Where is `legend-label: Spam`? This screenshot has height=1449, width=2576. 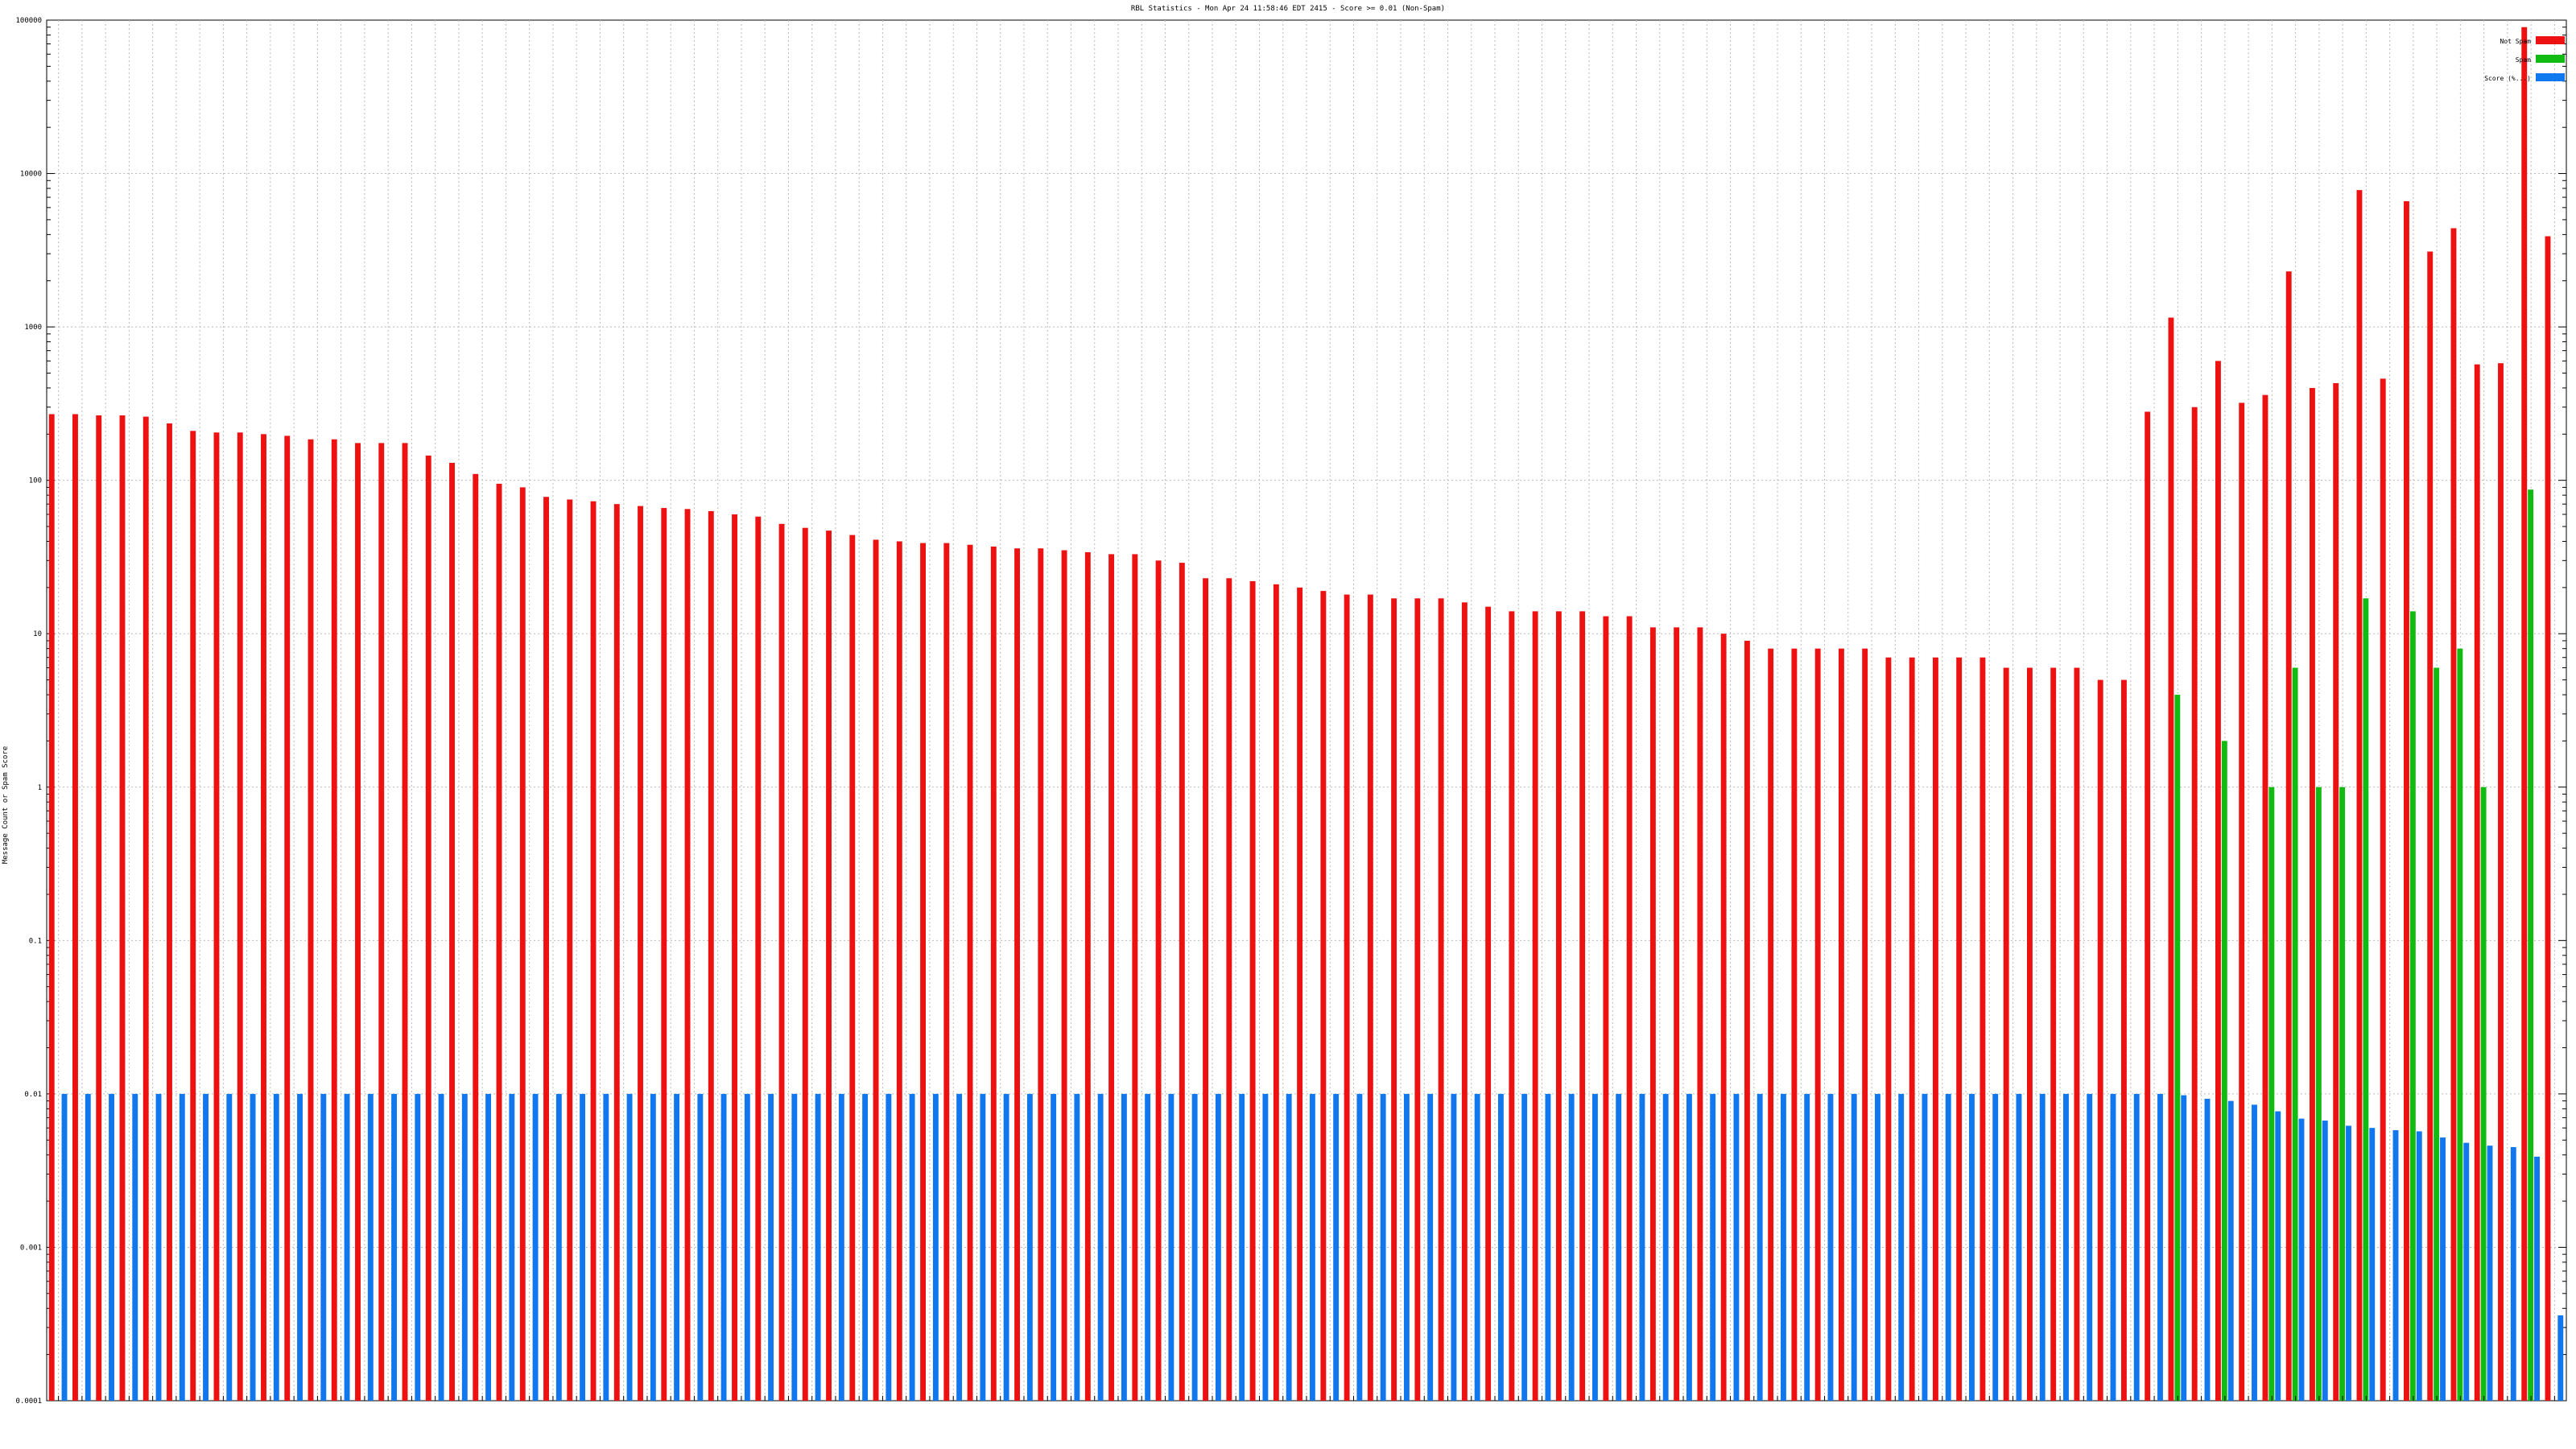
legend-label: Spam is located at coordinates (2523, 60).